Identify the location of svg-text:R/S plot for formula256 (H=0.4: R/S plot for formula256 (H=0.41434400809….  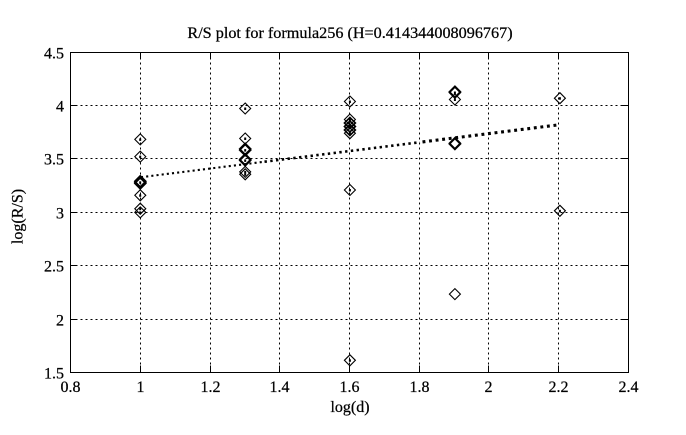
(349, 33).